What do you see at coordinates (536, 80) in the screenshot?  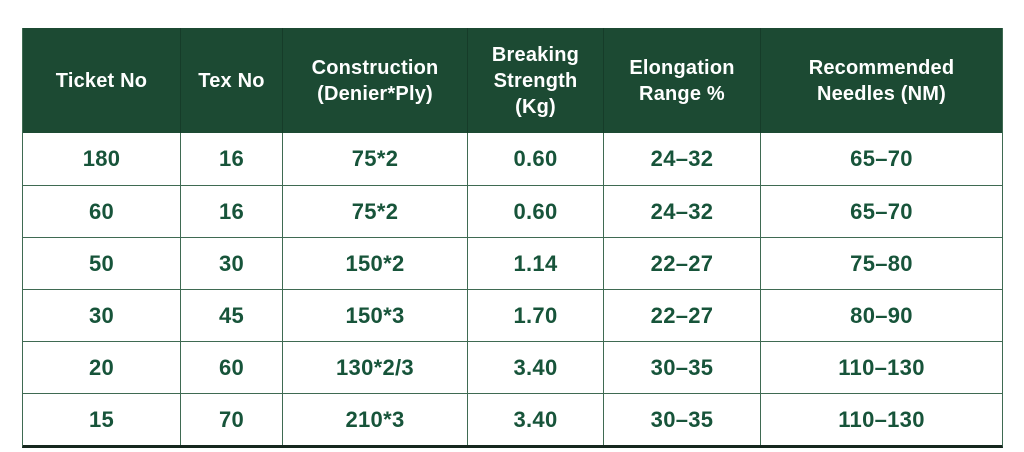 I see `column-header-3: Breaking Strength (Kg)` at bounding box center [536, 80].